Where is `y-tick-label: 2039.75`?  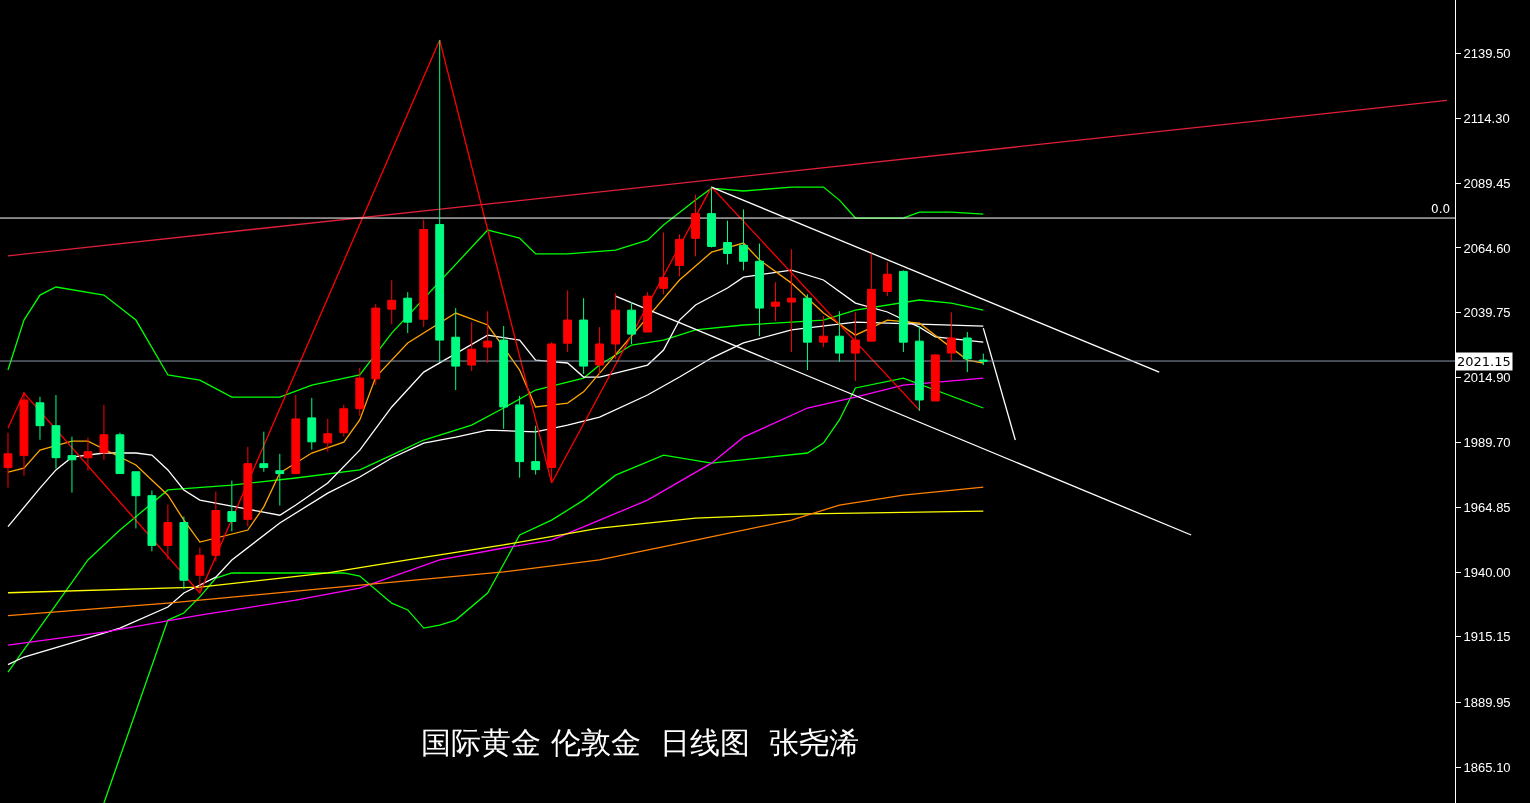
y-tick-label: 2039.75 is located at coordinates (1487, 313).